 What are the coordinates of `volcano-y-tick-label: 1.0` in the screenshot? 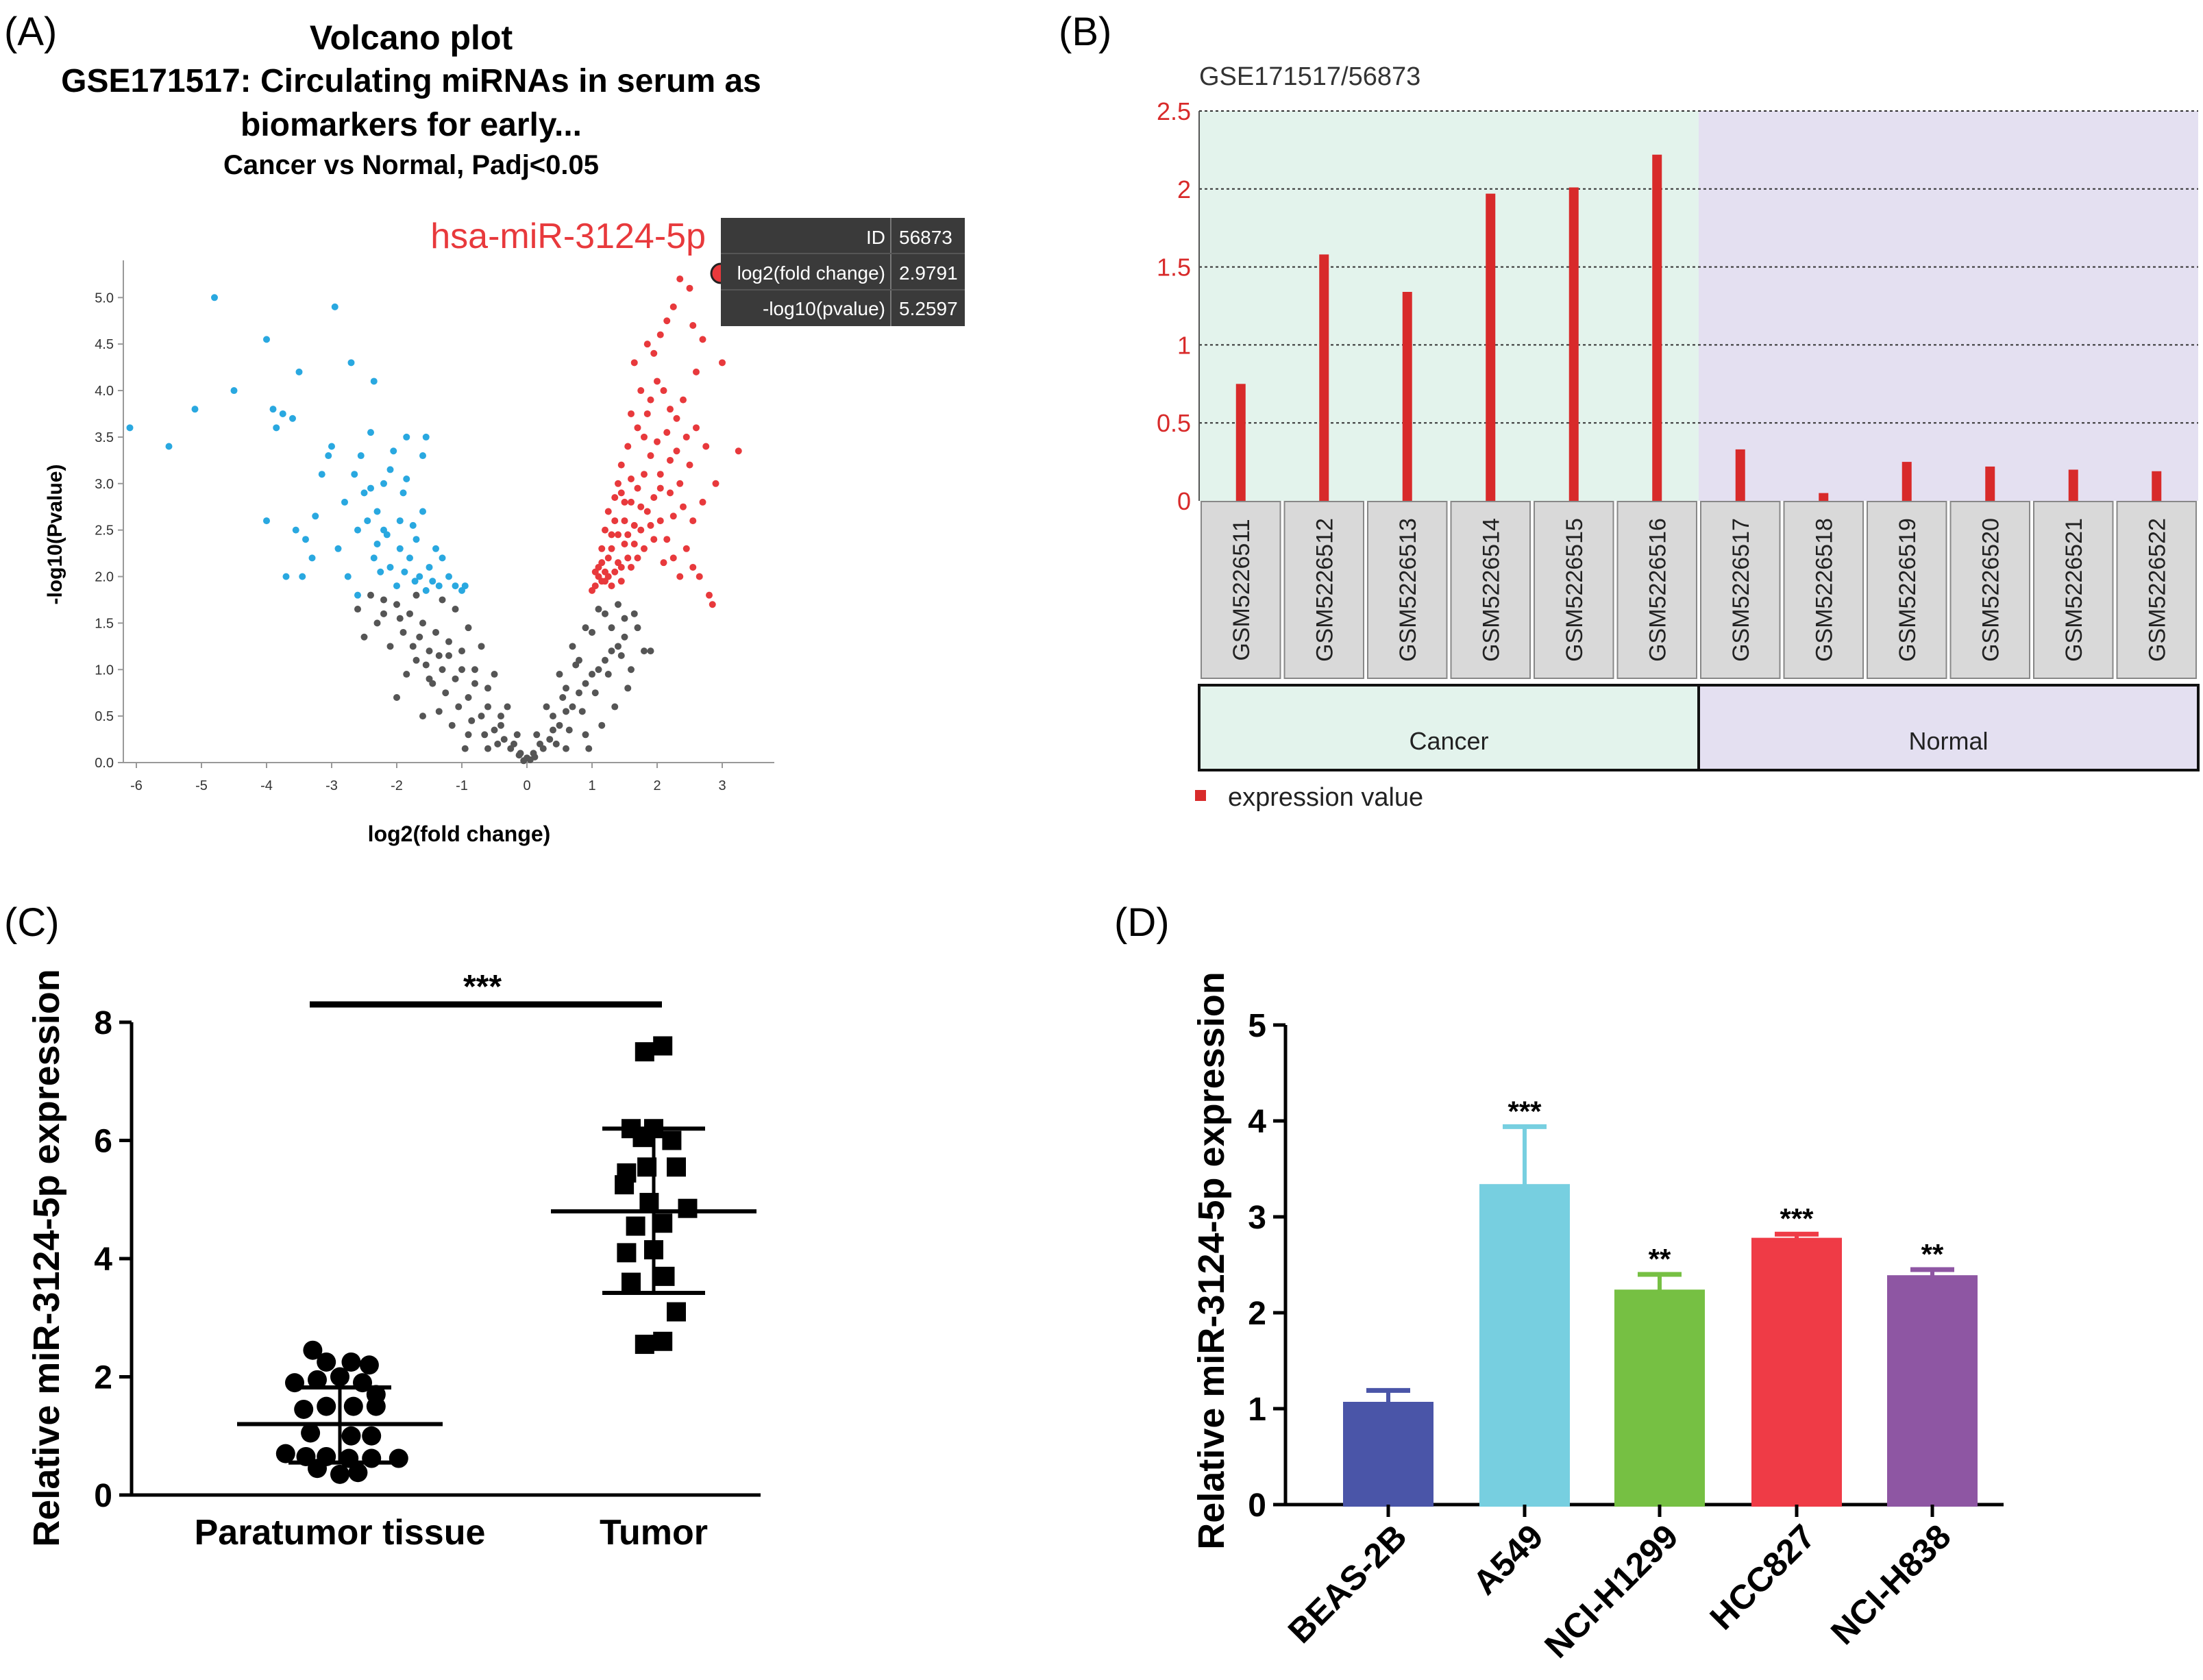 It's located at (104, 670).